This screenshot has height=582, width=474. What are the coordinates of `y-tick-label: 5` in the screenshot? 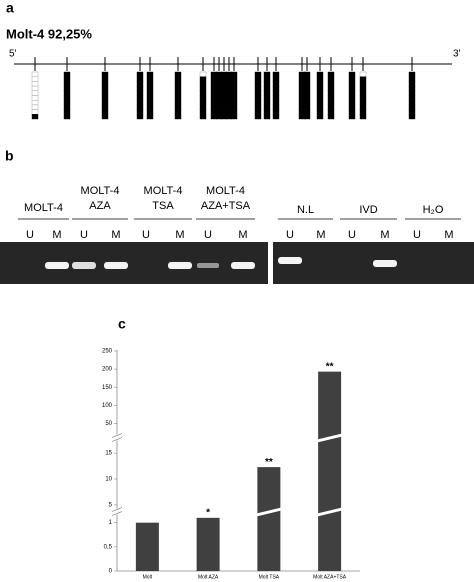 It's located at (111, 505).